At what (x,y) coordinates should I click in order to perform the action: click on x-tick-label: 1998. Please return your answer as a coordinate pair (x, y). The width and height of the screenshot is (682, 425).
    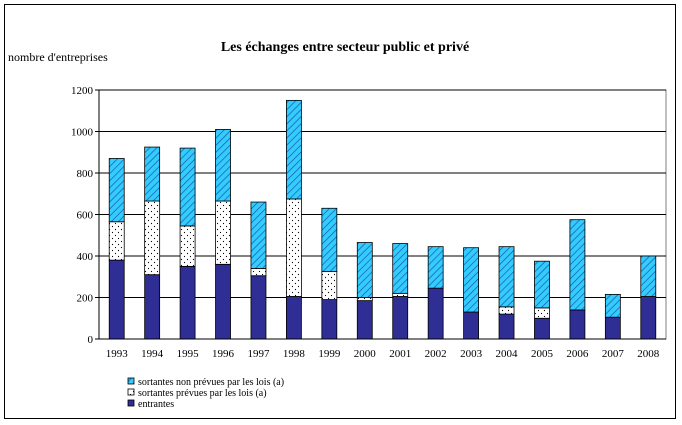
    Looking at the image, I should click on (294, 354).